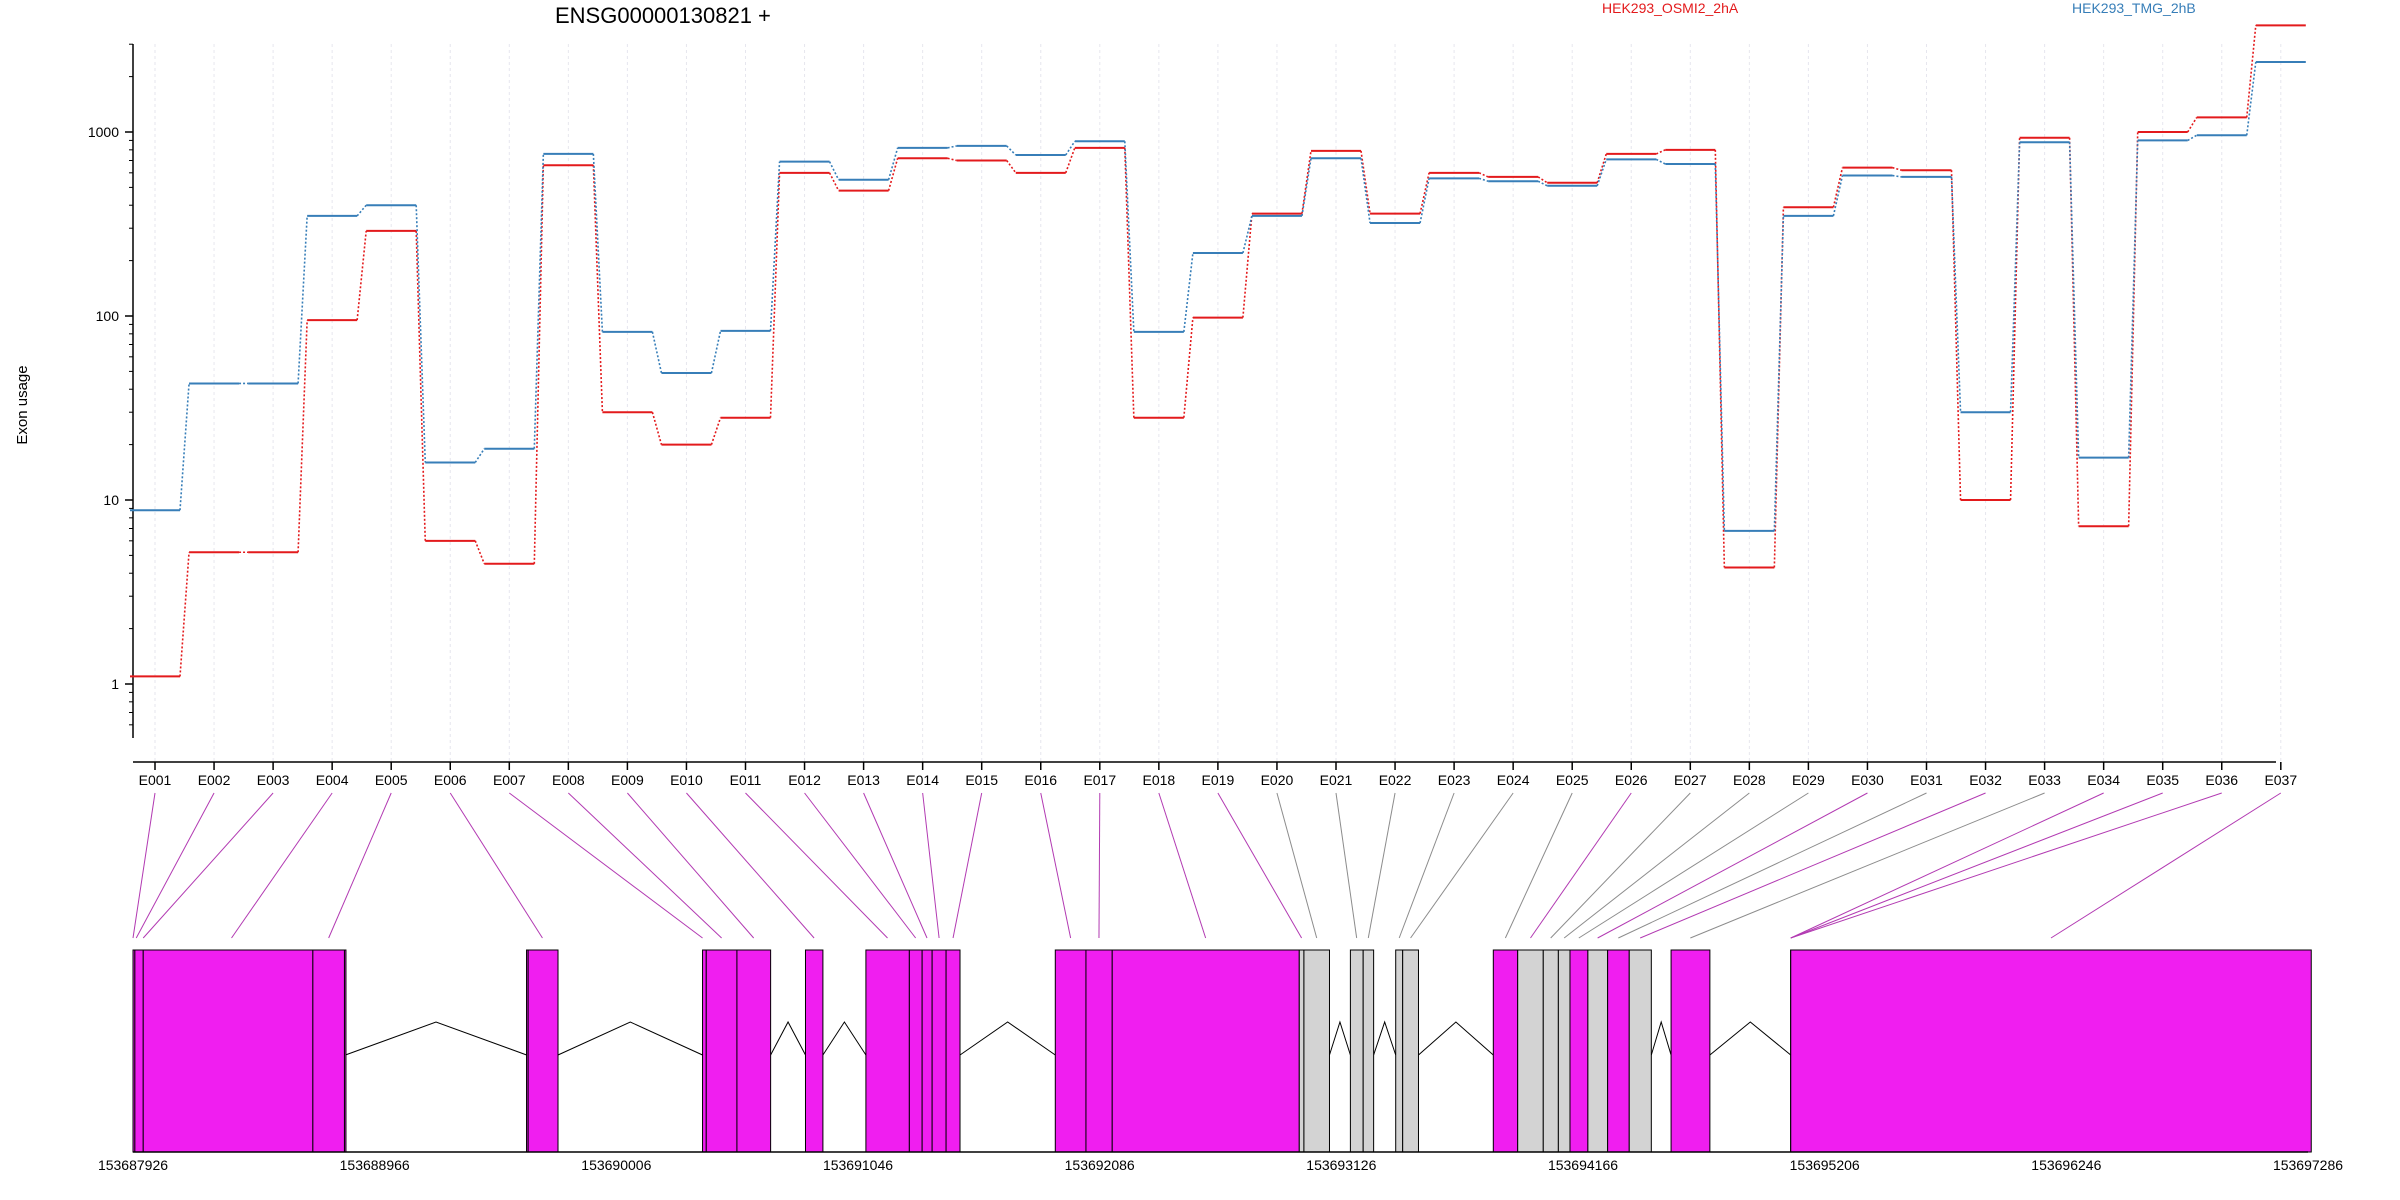  I want to click on connector-e028, so click(1656, 865).